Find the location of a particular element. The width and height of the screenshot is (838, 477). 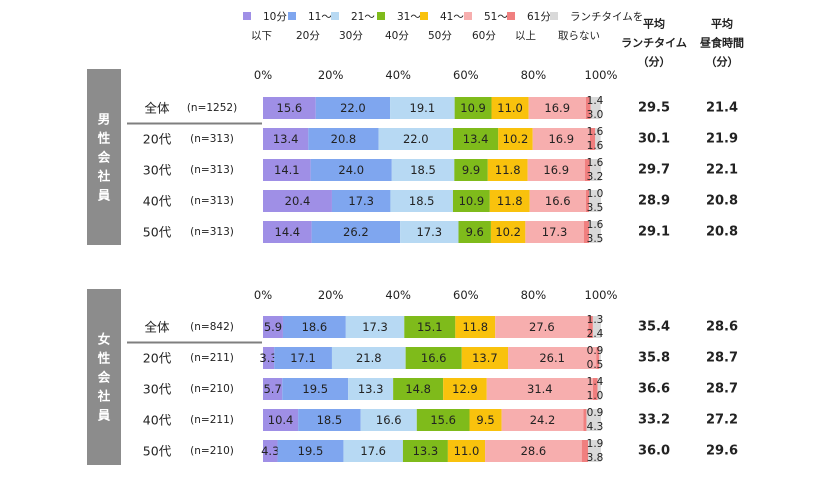

legend-swatch is located at coordinates (335, 16).